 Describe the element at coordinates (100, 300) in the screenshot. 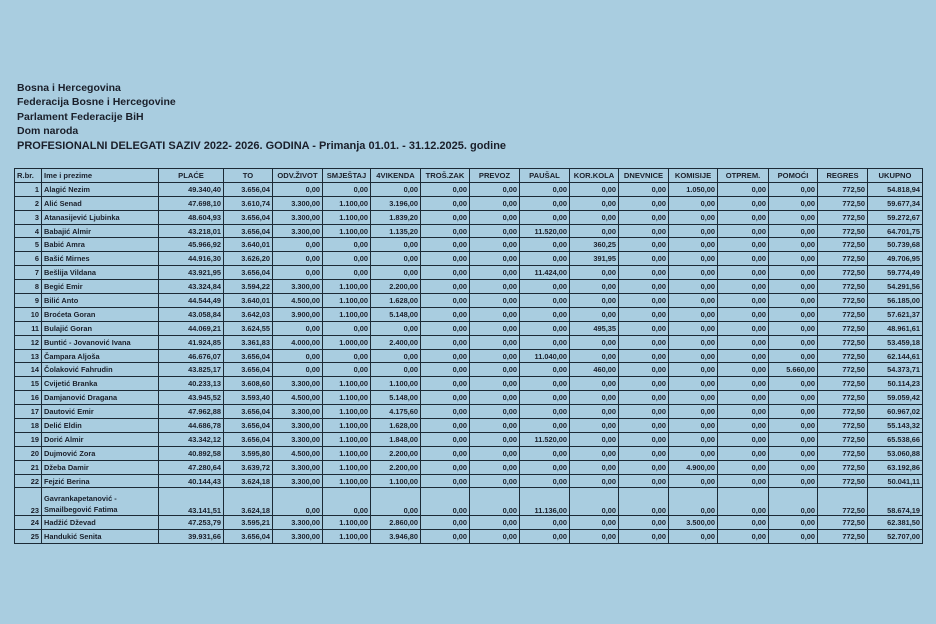

I see `cell-name: Bilić Anto` at that location.